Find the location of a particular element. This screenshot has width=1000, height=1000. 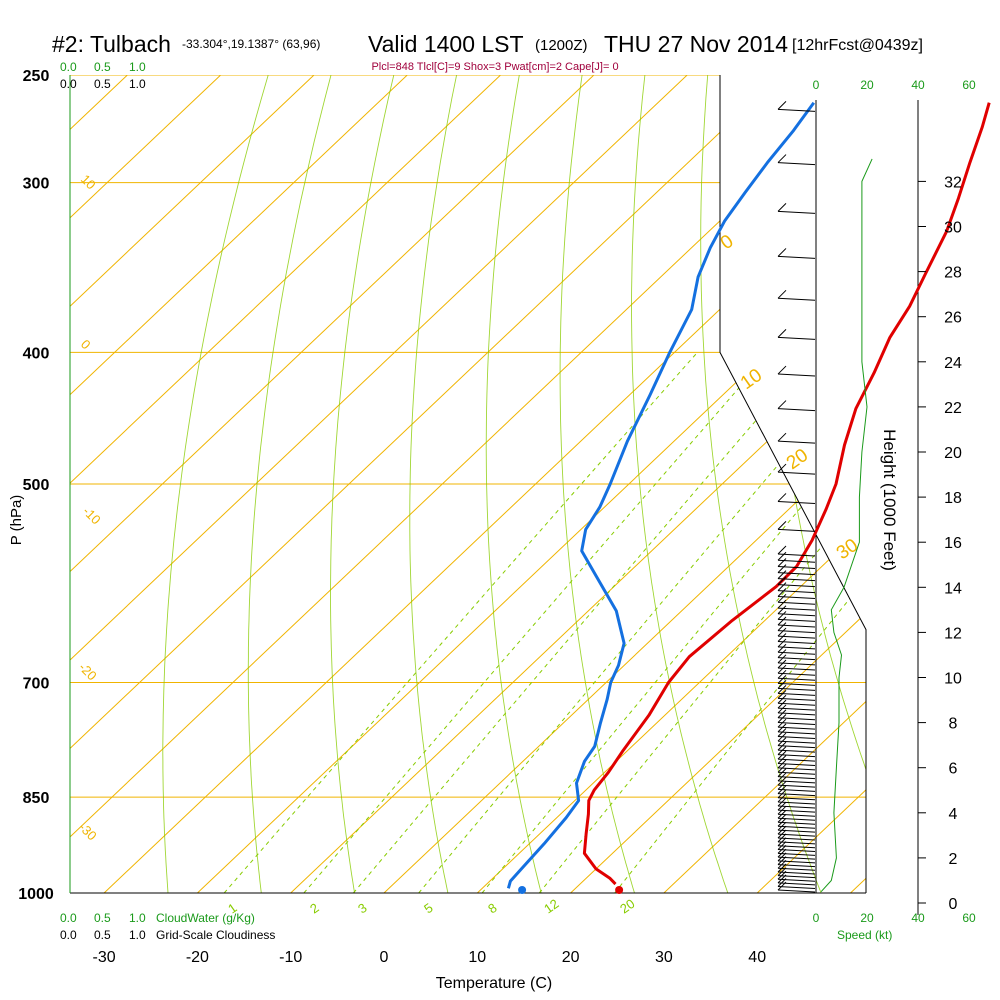

plot-right-edge is located at coordinates (793, 484).